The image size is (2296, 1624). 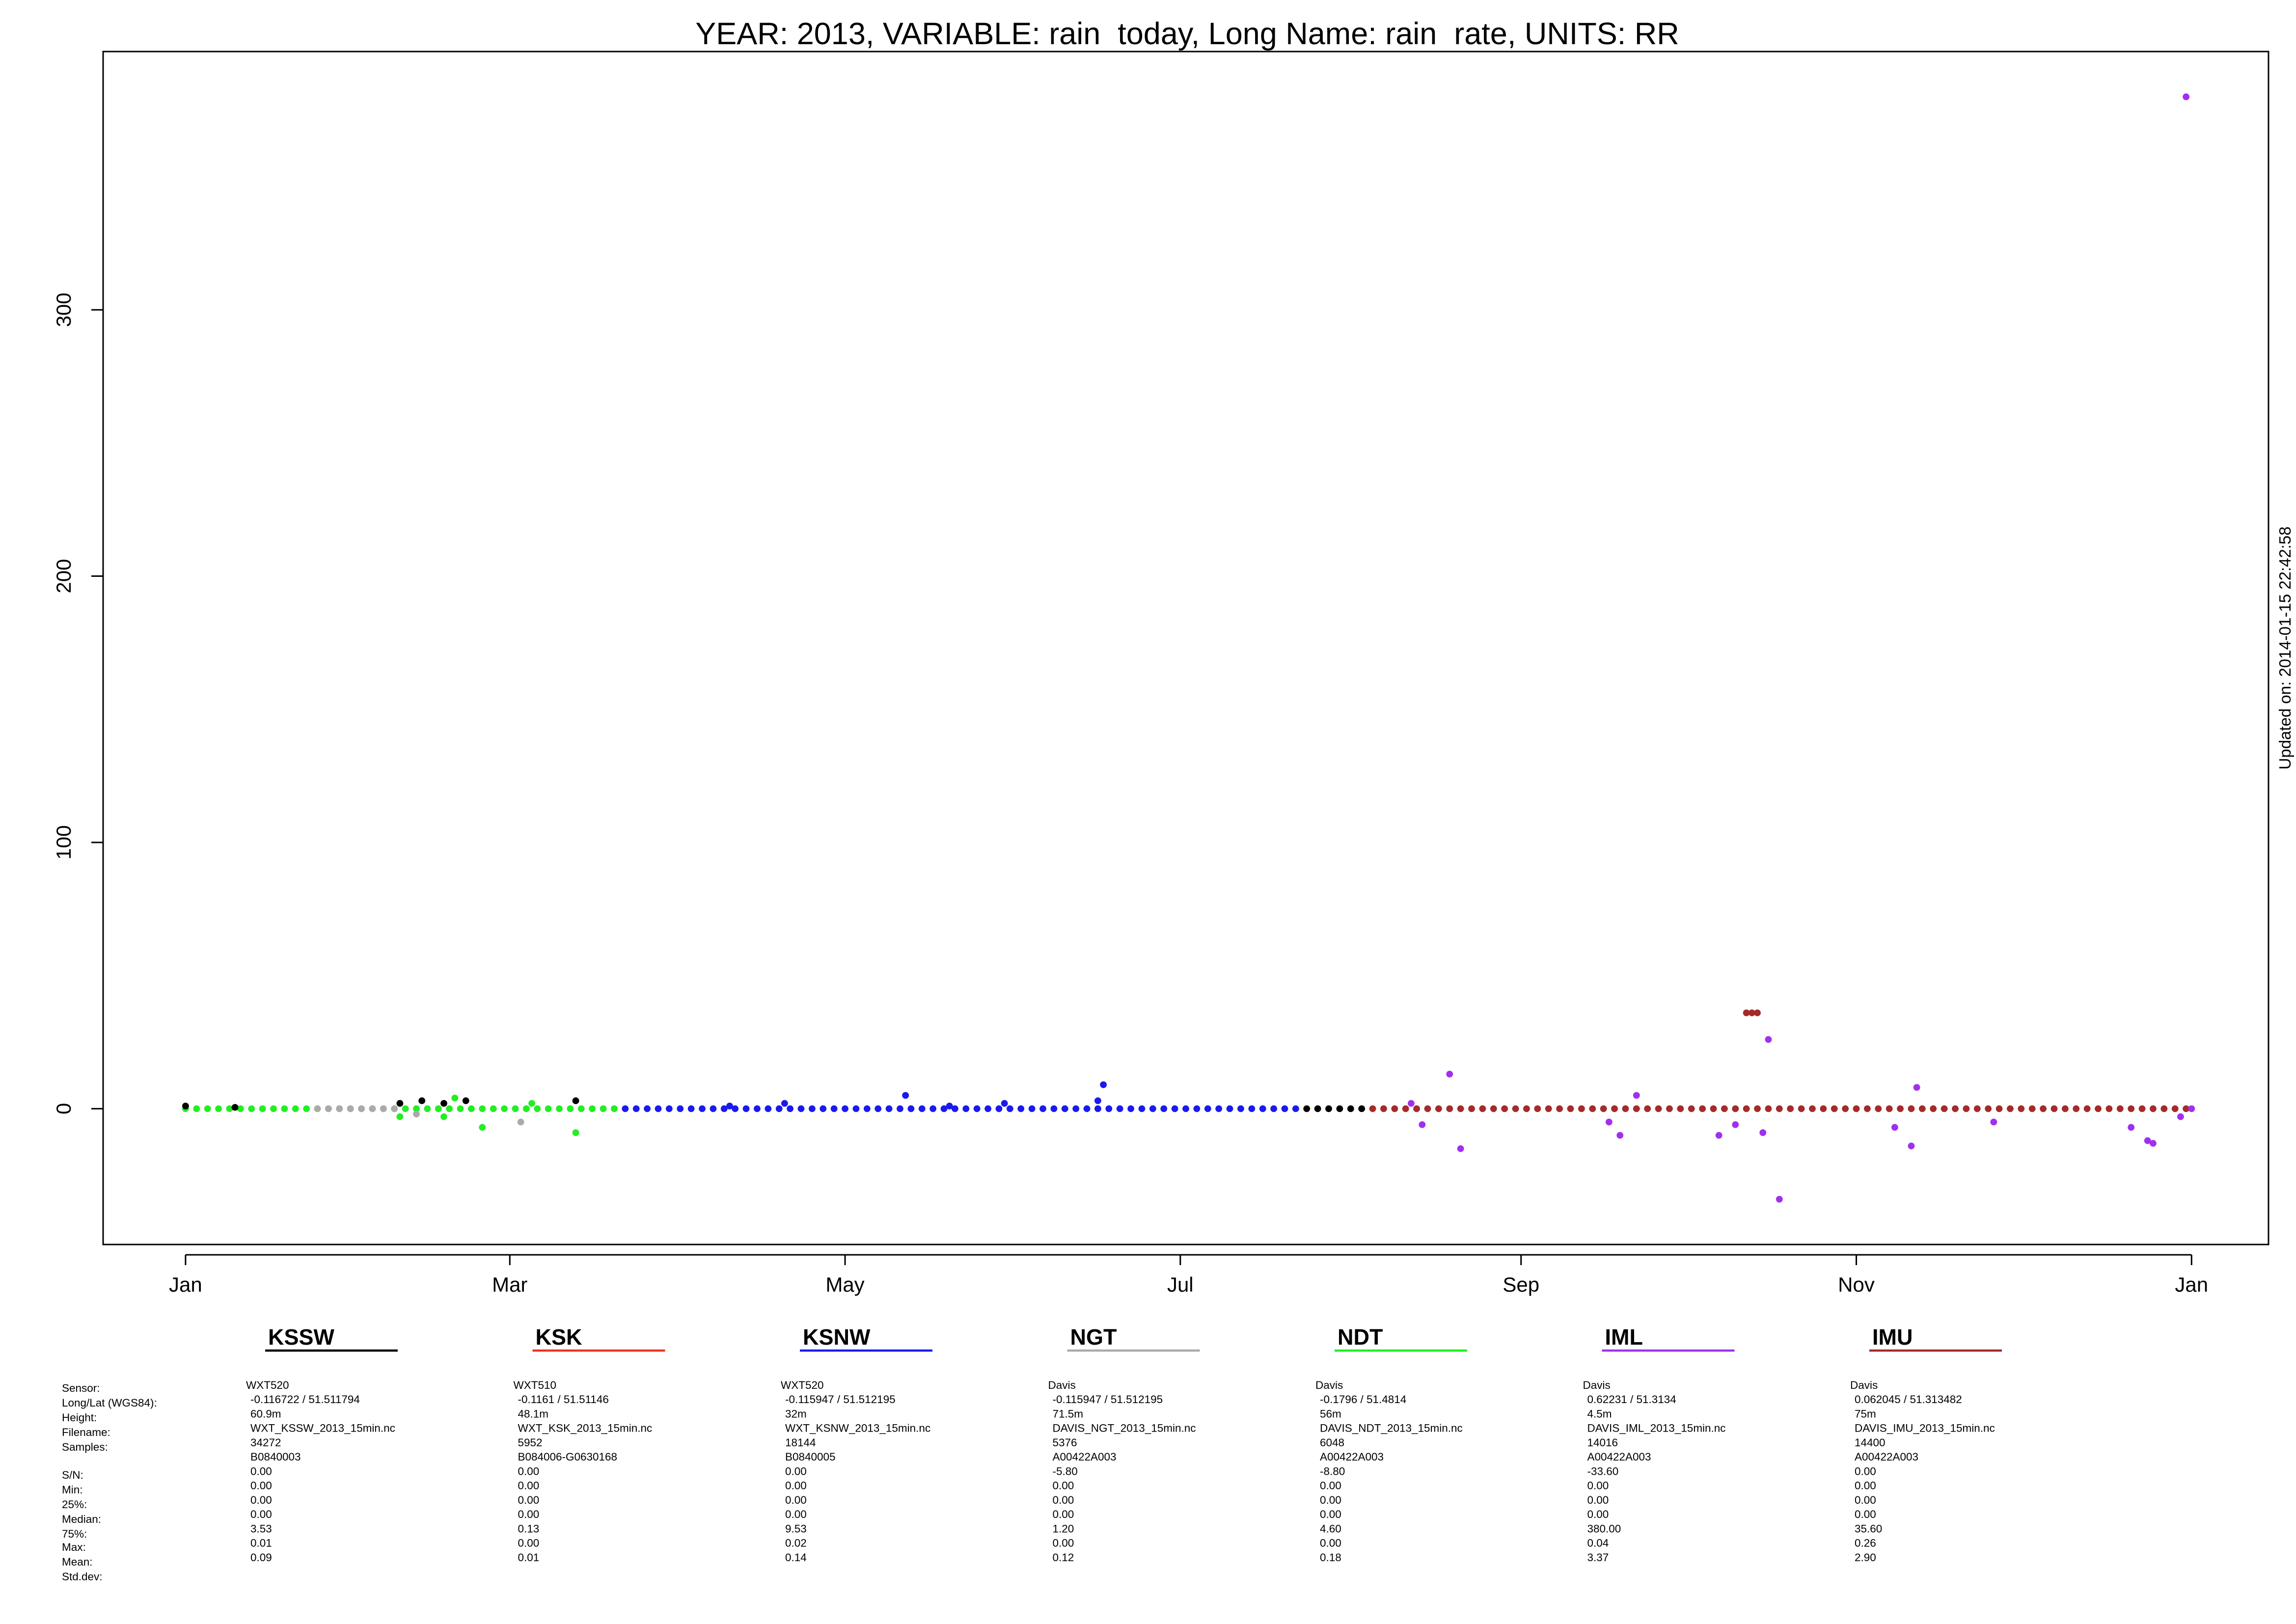 What do you see at coordinates (530, 1442) in the screenshot?
I see `table-cell: 5952` at bounding box center [530, 1442].